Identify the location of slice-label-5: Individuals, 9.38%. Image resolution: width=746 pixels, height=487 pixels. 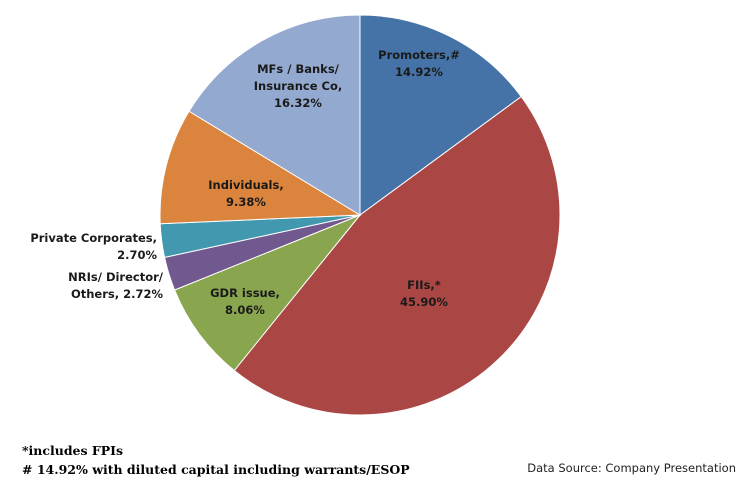
(245, 193).